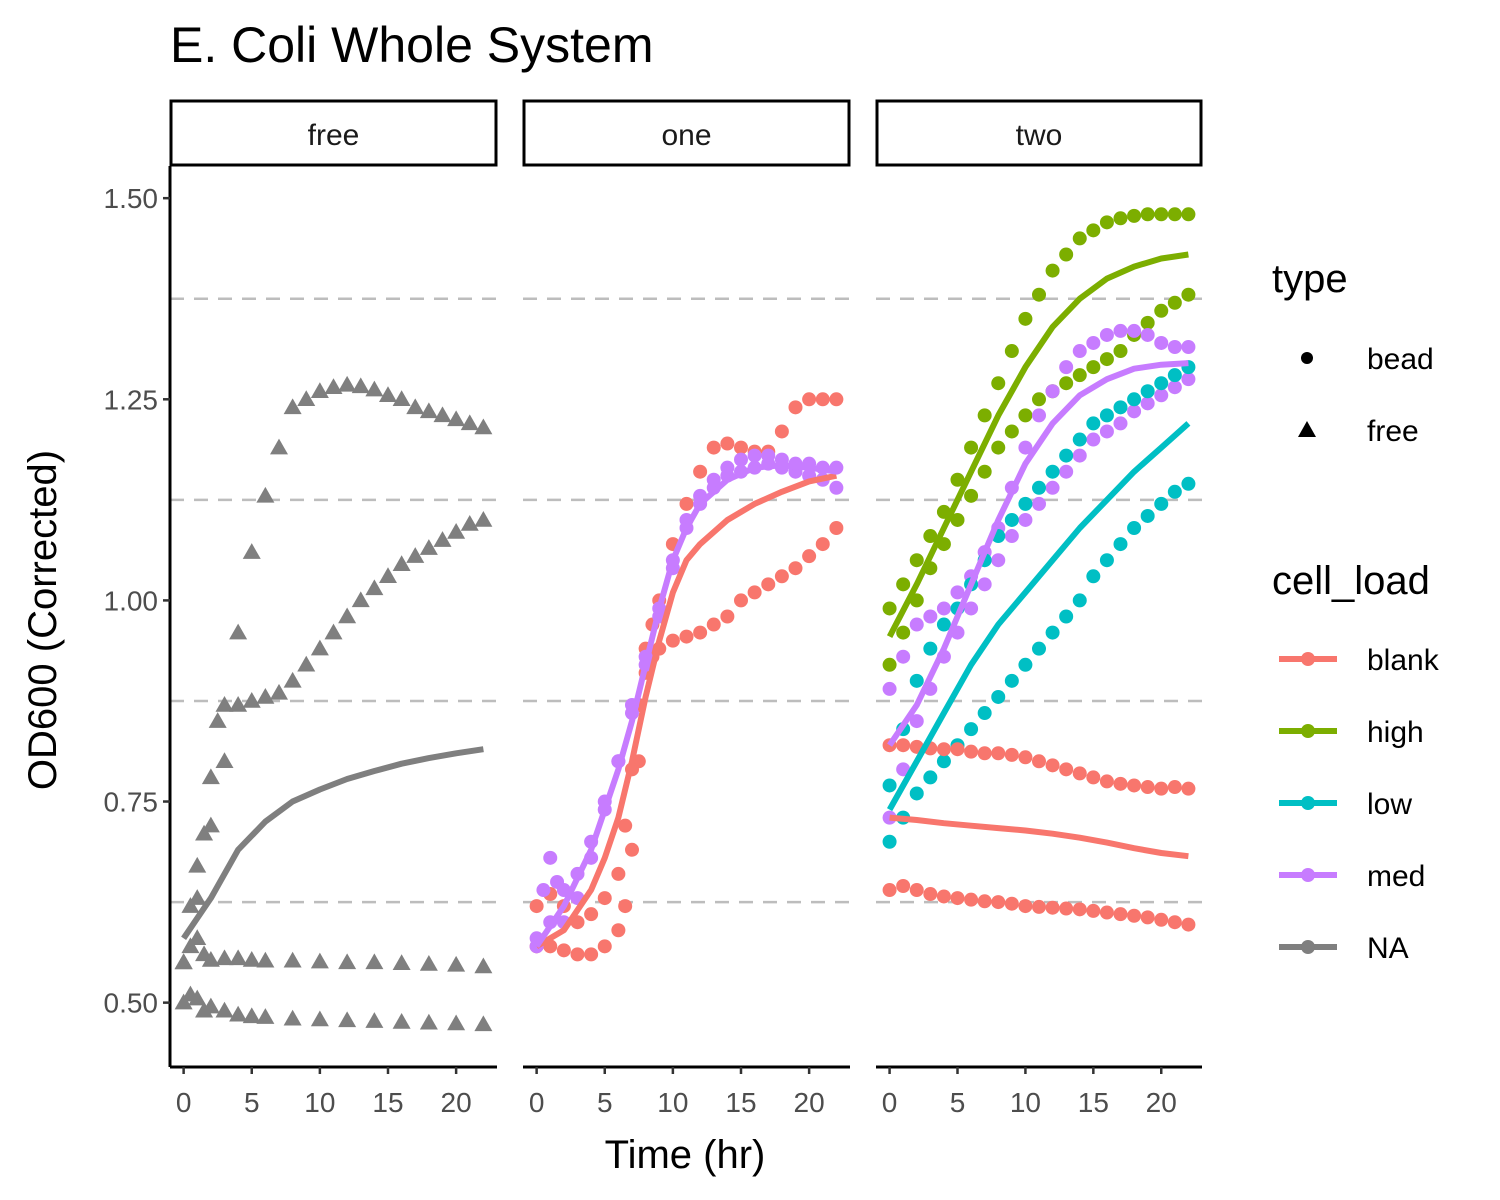 Image resolution: width=1500 pixels, height=1200 pixels. What do you see at coordinates (1039, 767) in the screenshot?
I see `series-blank-bead` at bounding box center [1039, 767].